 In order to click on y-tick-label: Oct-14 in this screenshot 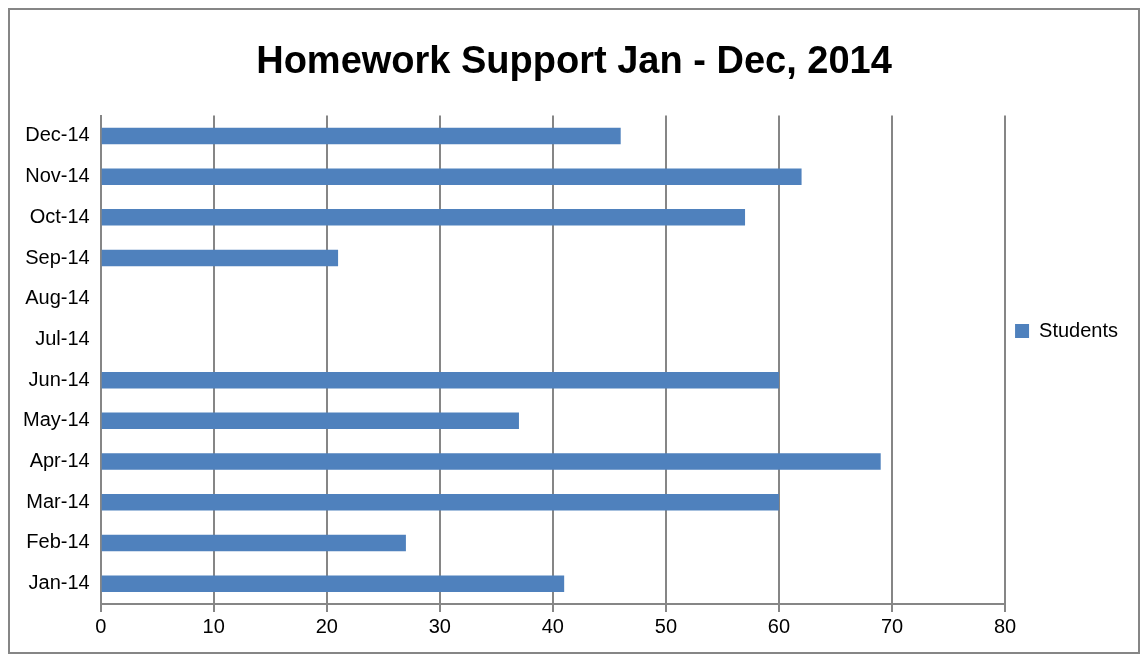, I will do `click(59, 215)`.